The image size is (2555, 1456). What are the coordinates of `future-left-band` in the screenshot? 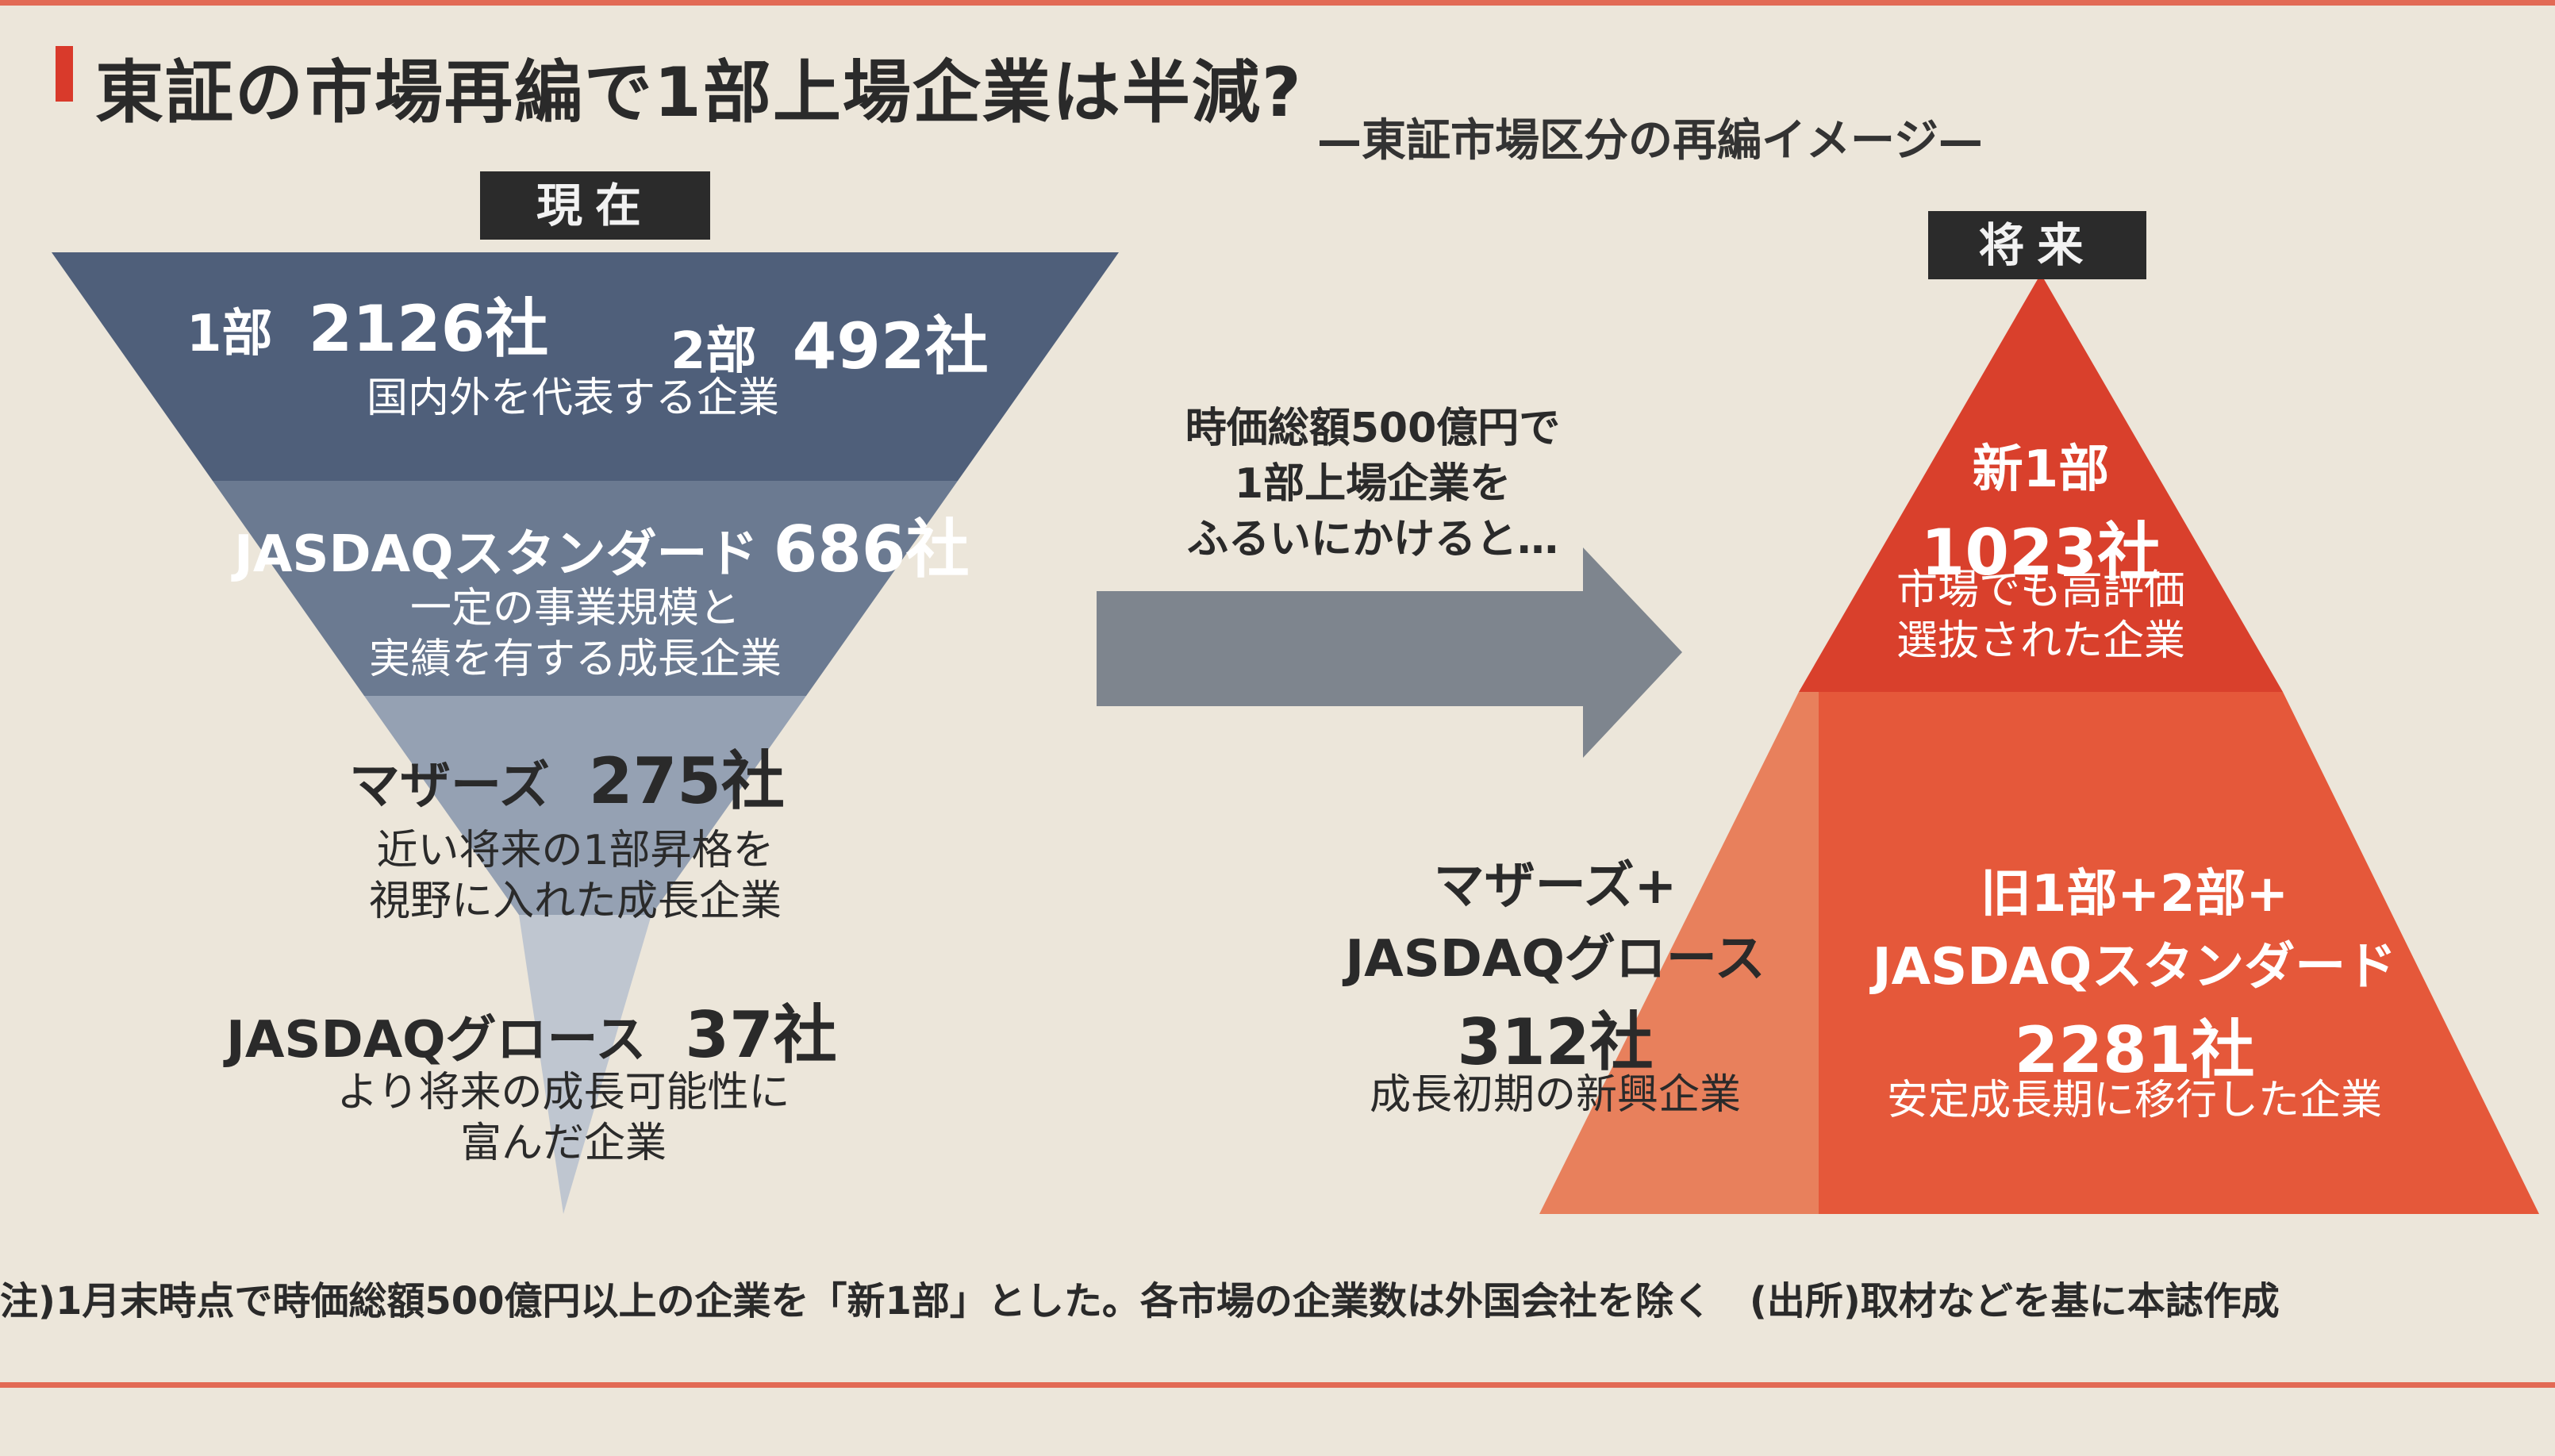 It's located at (1679, 953).